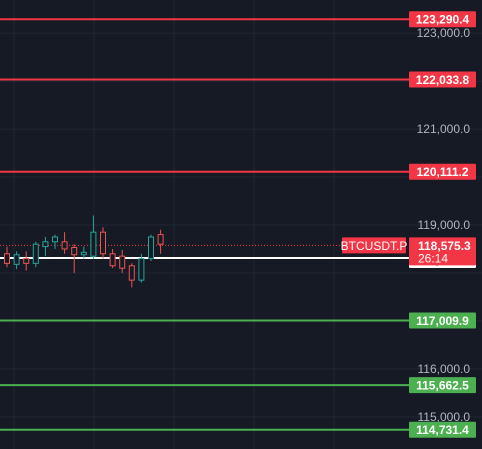 The height and width of the screenshot is (449, 482). Describe the element at coordinates (444, 369) in the screenshot. I see `axis-tick-label: 116,000.0` at that location.